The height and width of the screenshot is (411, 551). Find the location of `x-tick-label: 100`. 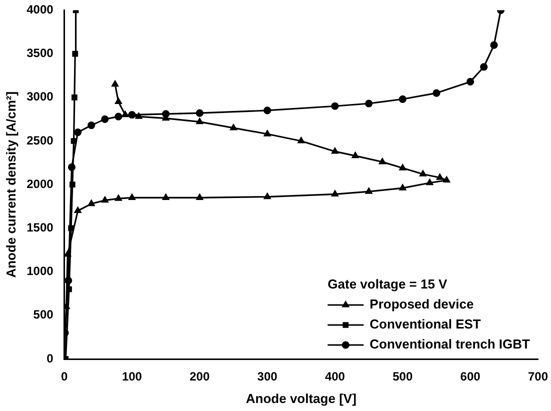

x-tick-label: 100 is located at coordinates (132, 377).